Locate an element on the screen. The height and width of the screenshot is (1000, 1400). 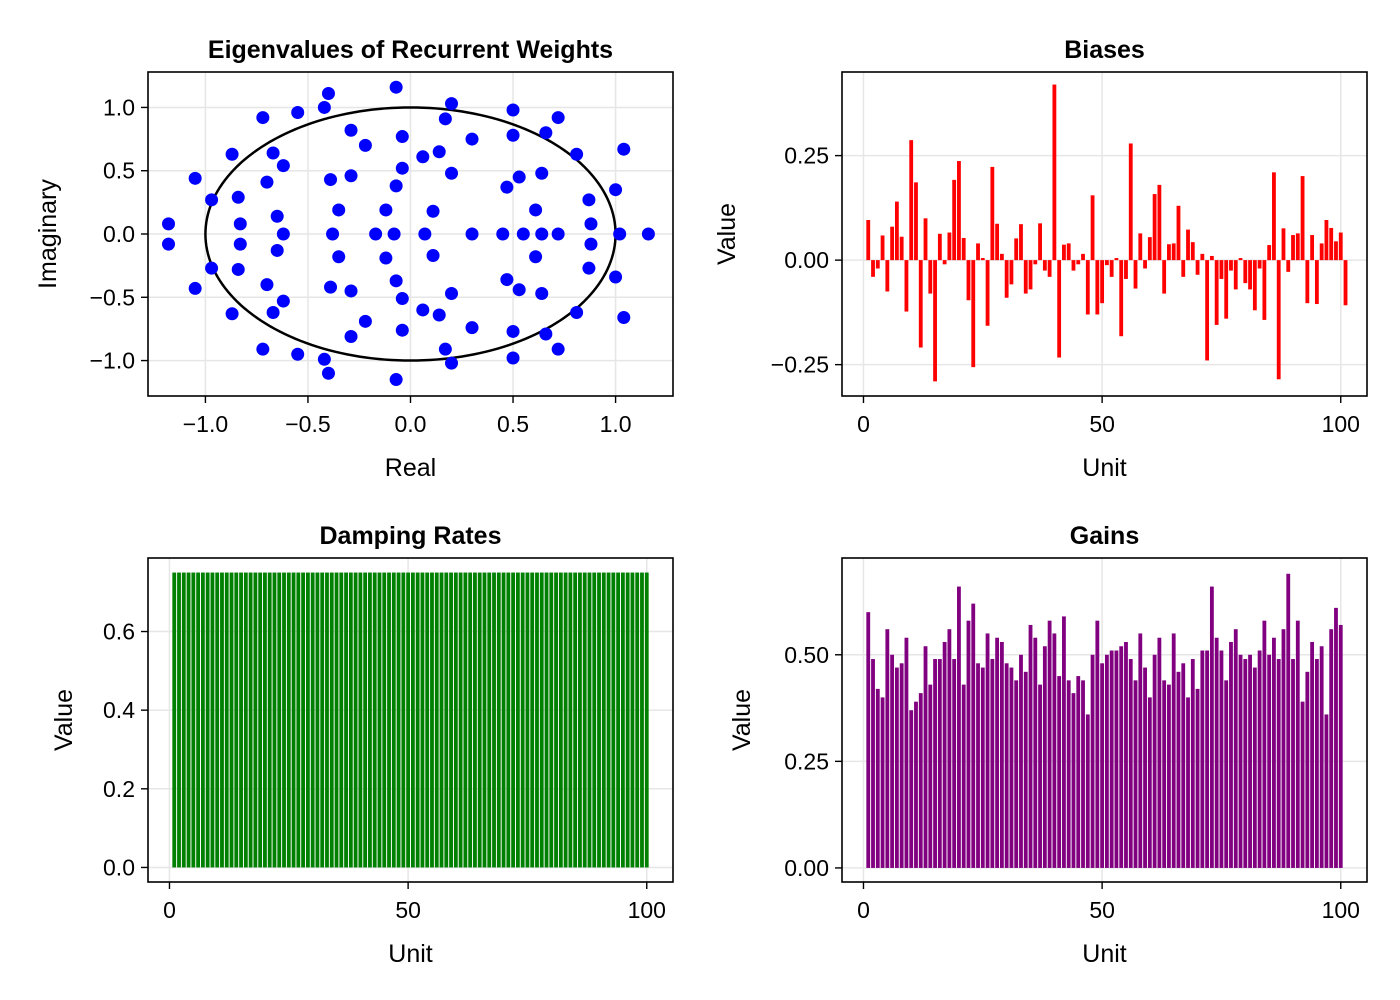
x-axis-label: Unit is located at coordinates (1104, 954).